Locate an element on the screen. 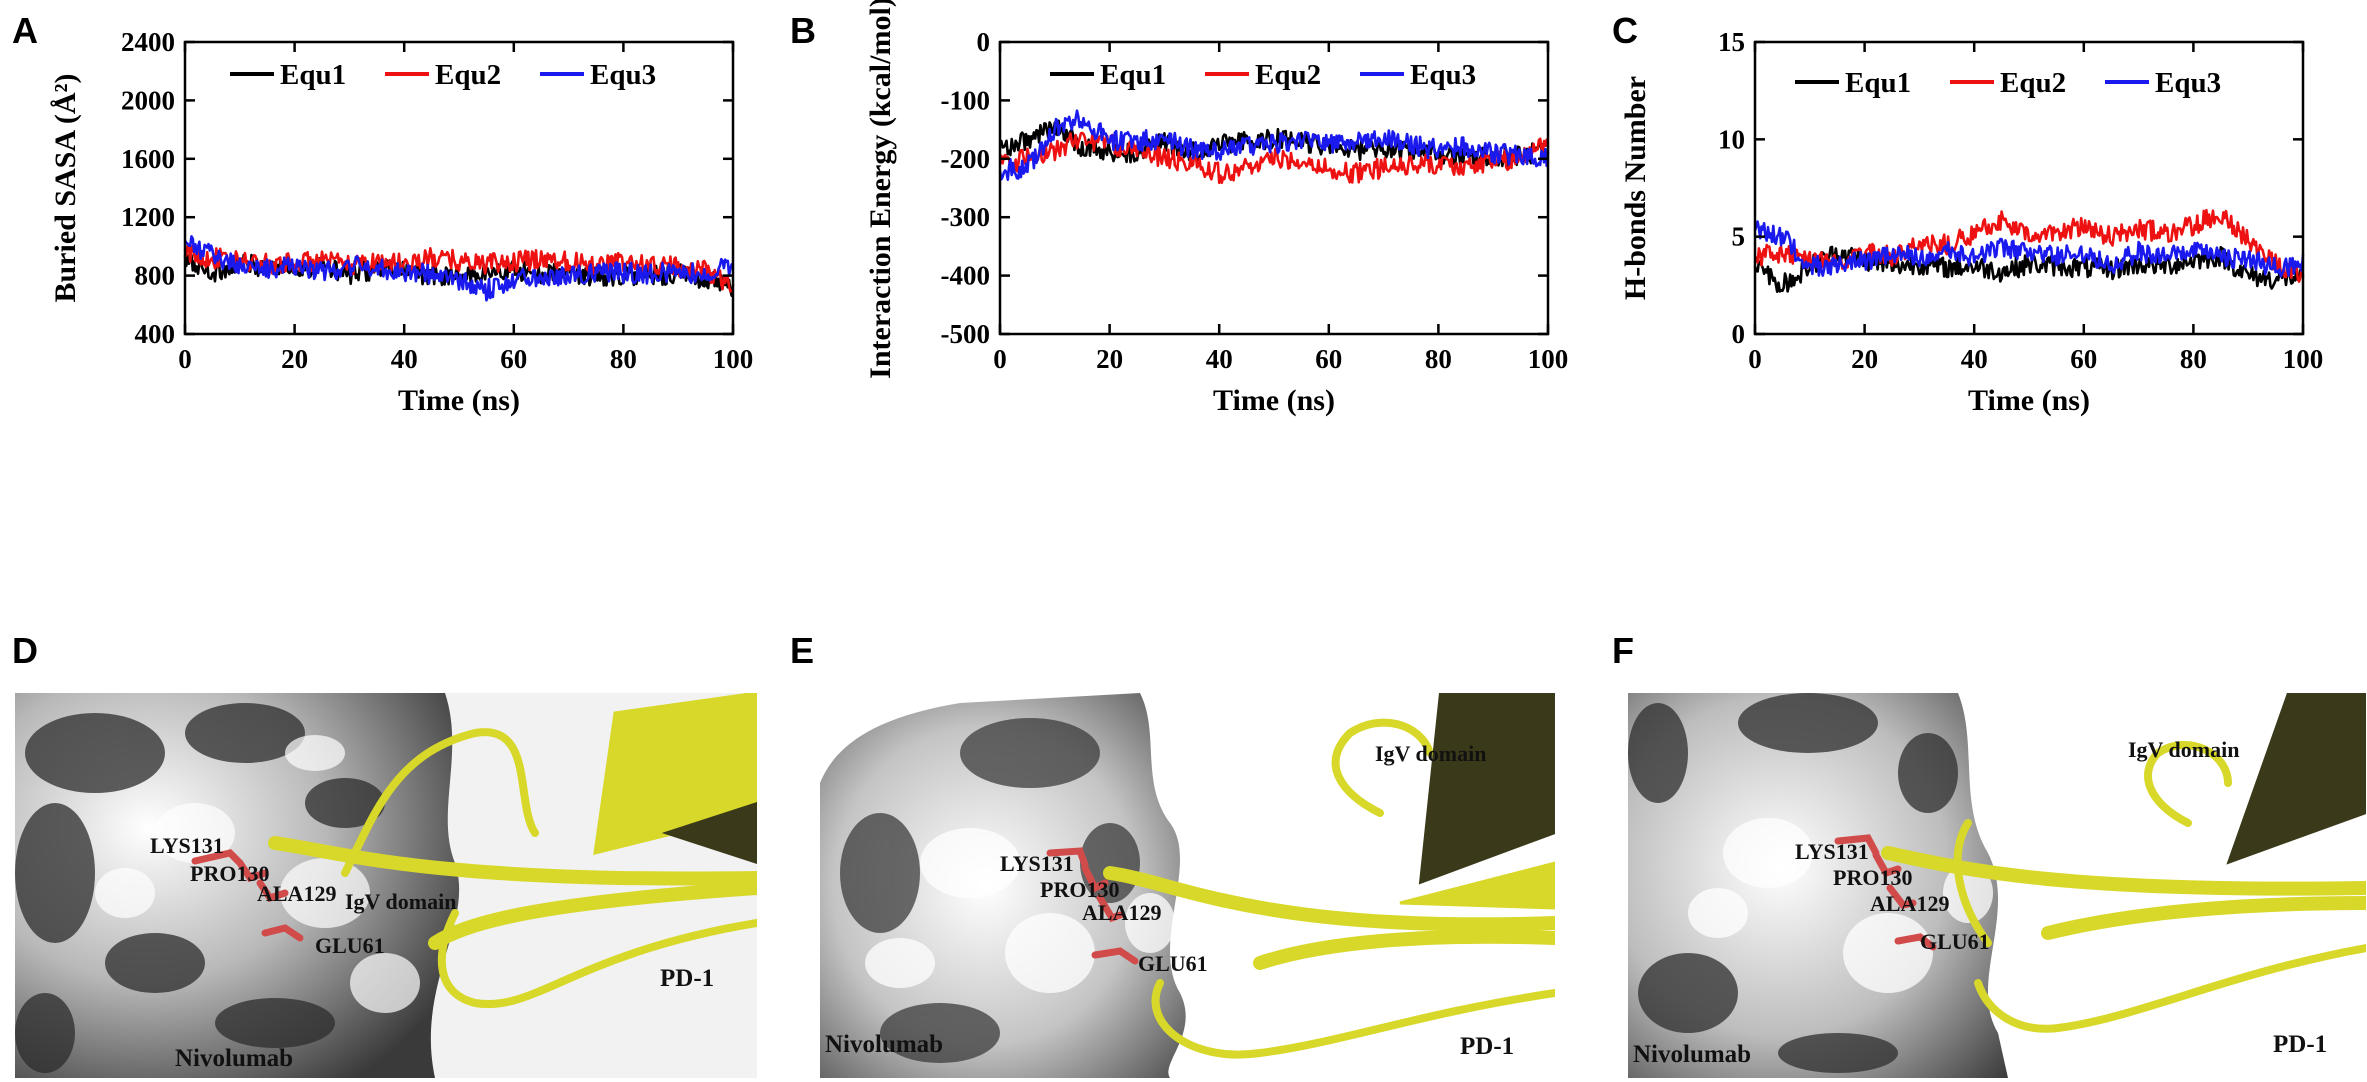 The width and height of the screenshot is (2367, 1082). y-tick-label: -300 is located at coordinates (966, 217).